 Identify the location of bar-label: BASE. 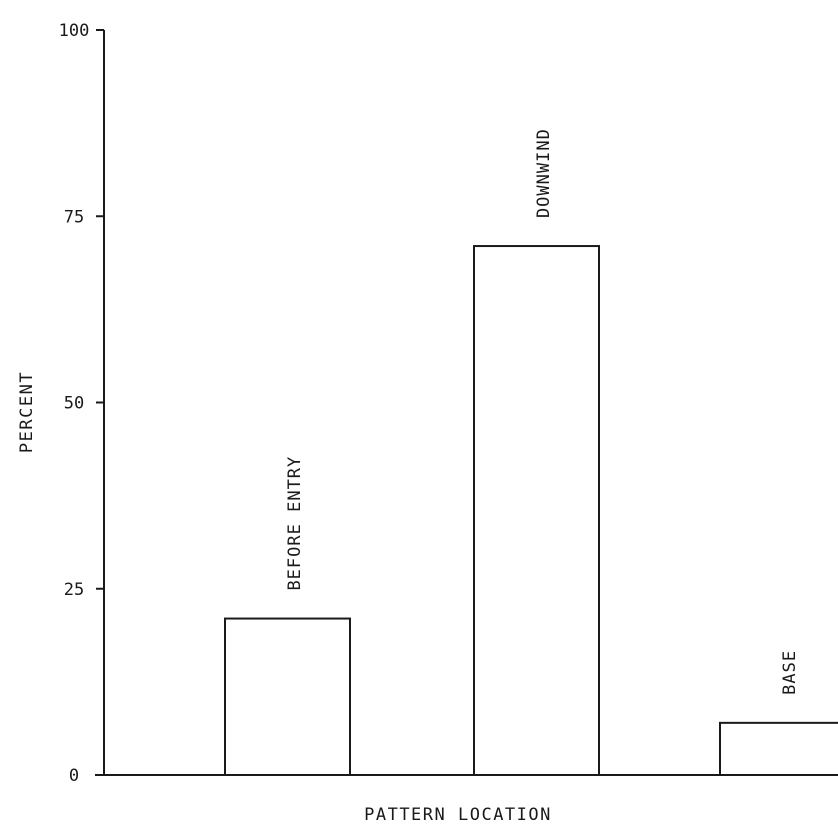
(790, 672).